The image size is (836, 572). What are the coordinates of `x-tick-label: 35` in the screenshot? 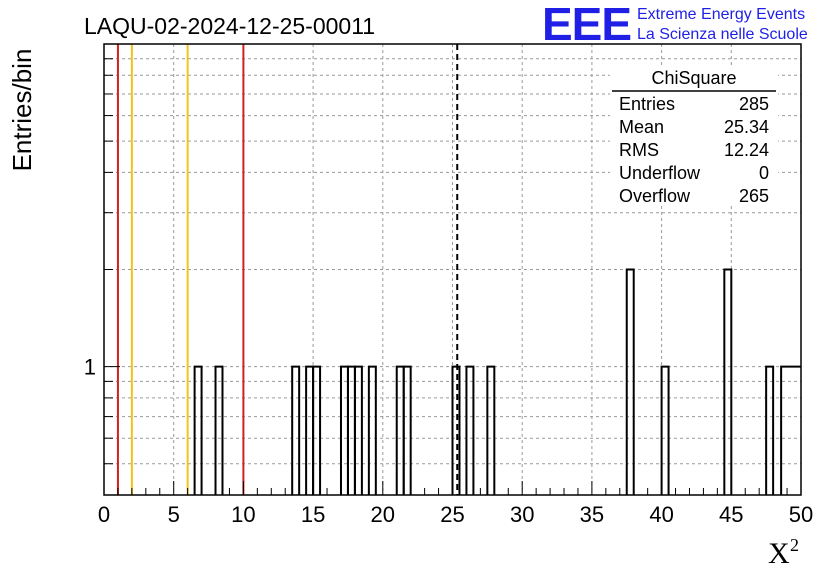 It's located at (592, 514).